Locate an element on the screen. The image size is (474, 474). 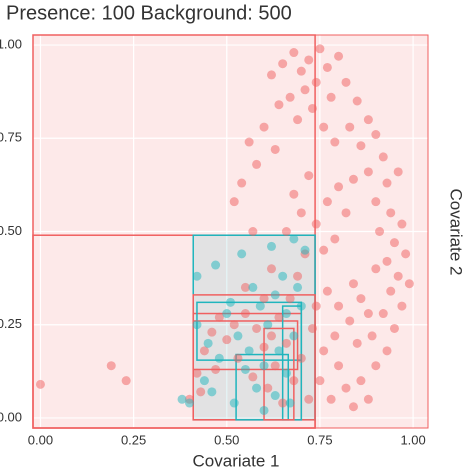
x-tick-label: 0.25 is located at coordinates (133, 439).